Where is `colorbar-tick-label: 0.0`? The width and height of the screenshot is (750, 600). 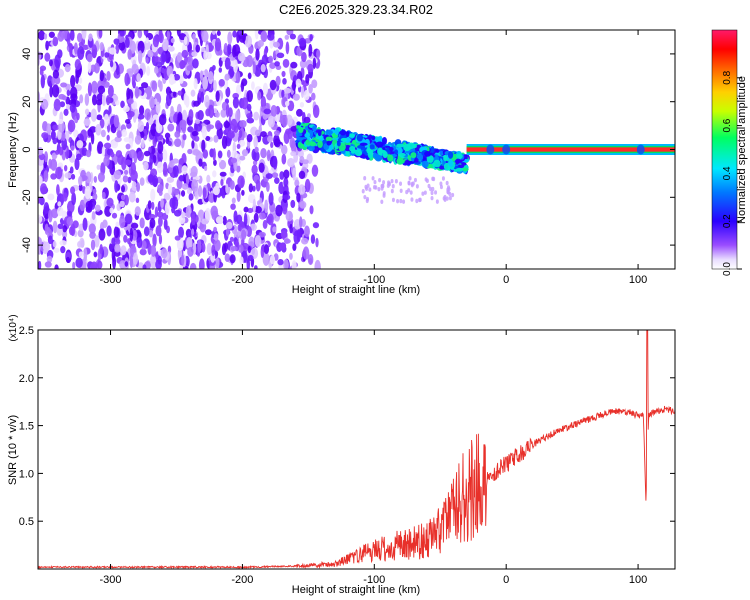 colorbar-tick-label: 0.0 is located at coordinates (727, 269).